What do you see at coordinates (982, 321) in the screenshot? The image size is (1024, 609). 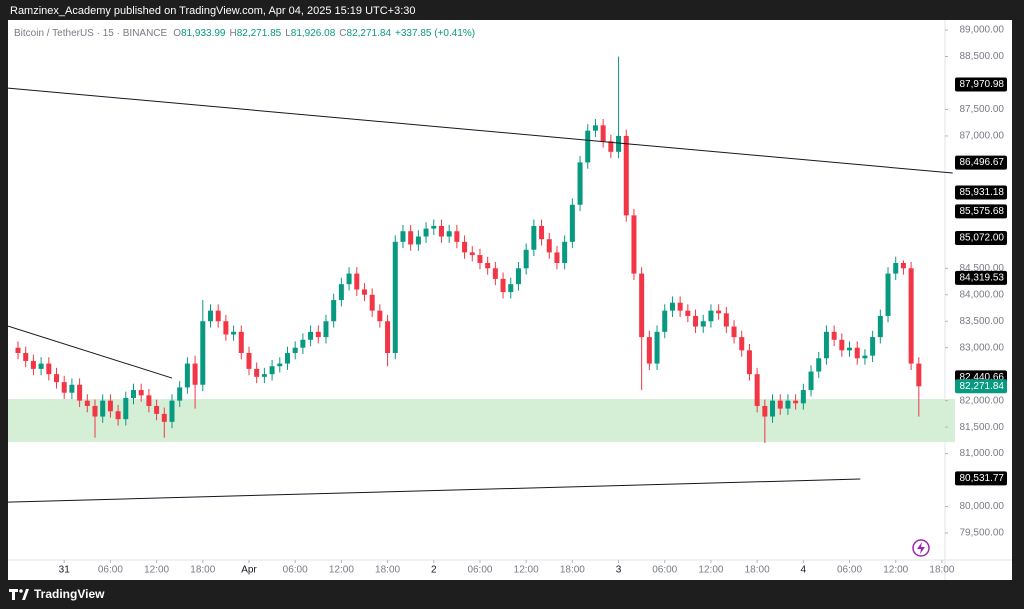 I see `y-tick-label: 83,500.00` at bounding box center [982, 321].